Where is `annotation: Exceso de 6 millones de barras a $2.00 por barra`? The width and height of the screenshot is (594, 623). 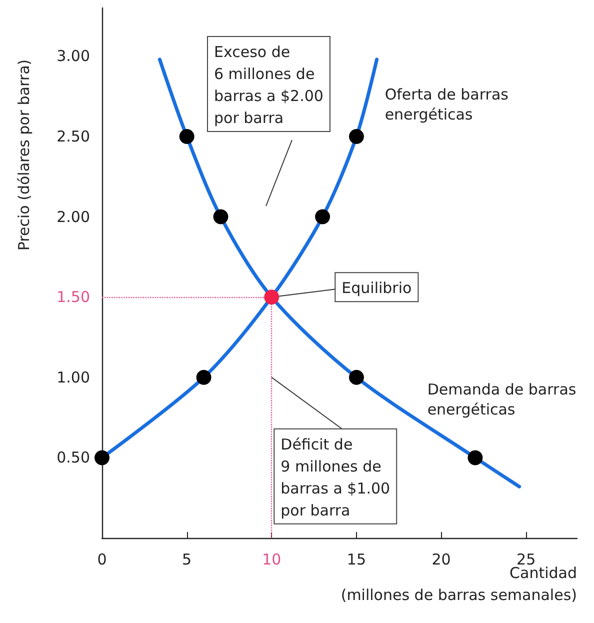 annotation: Exceso de 6 millones de barras a $2.00 por barra is located at coordinates (269, 85).